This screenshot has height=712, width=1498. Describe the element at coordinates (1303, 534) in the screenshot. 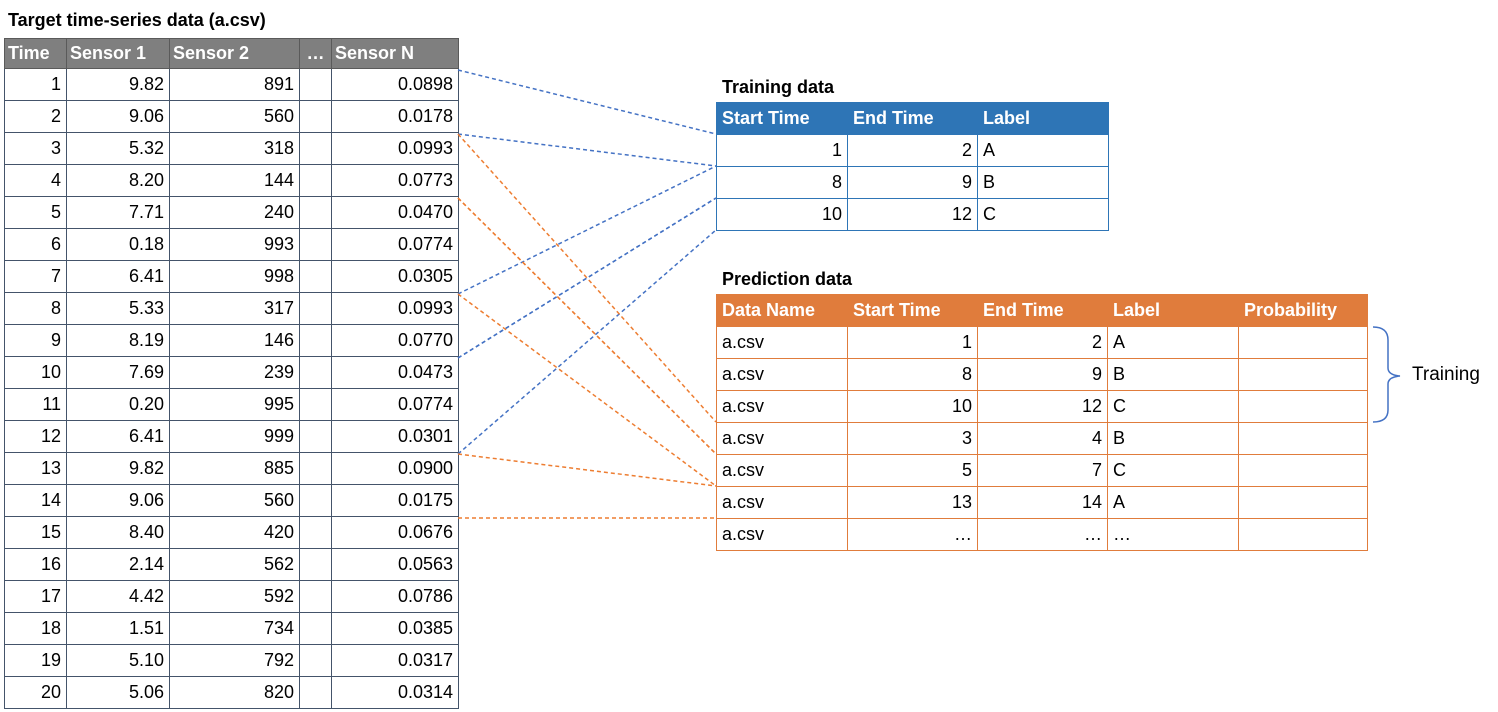

I see `prediction-cell` at that location.